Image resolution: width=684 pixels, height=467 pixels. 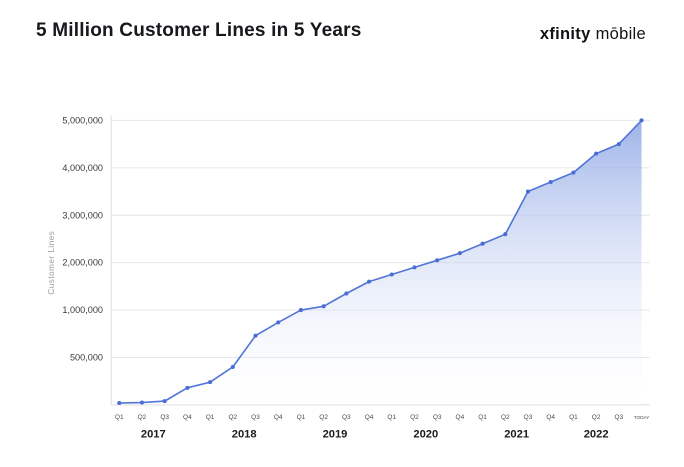 What do you see at coordinates (642, 417) in the screenshot?
I see `x-tick-label-today: TODAY` at bounding box center [642, 417].